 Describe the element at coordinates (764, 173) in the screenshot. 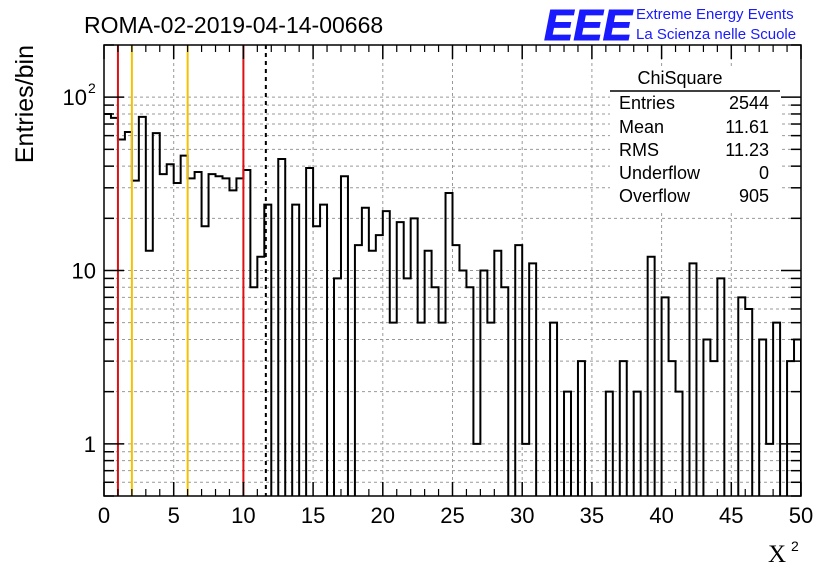

I see `stats-value-underflow: 0` at that location.